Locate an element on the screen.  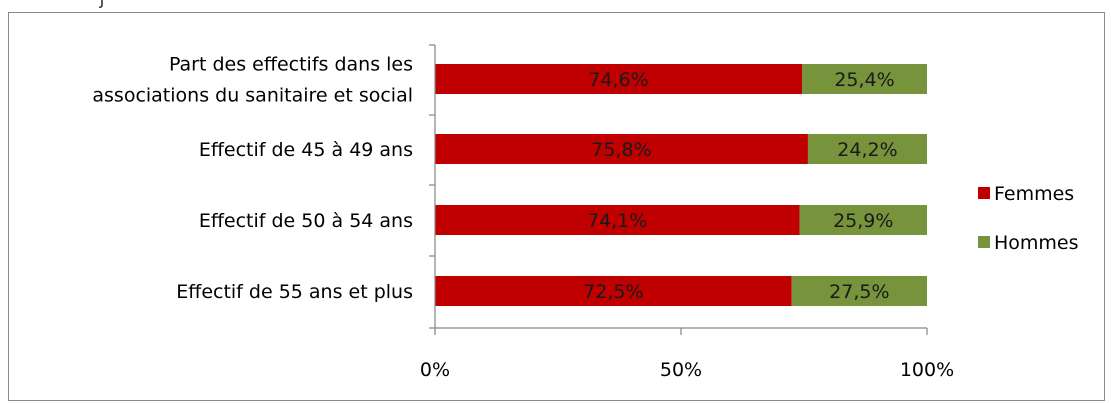
data-label: 74,6% is located at coordinates (618, 80).